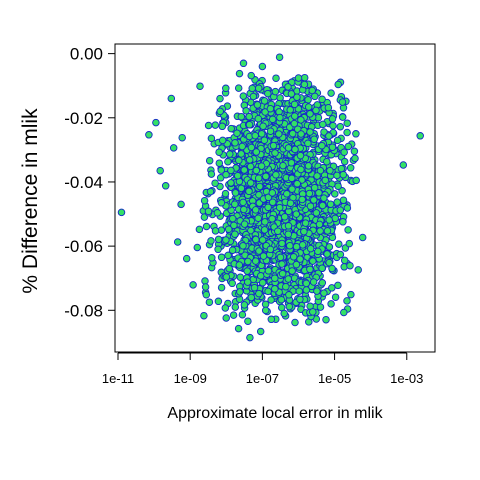 The width and height of the screenshot is (480, 480). Describe the element at coordinates (275, 413) in the screenshot. I see `x-axis-label: Approximate local error in mlik` at that location.